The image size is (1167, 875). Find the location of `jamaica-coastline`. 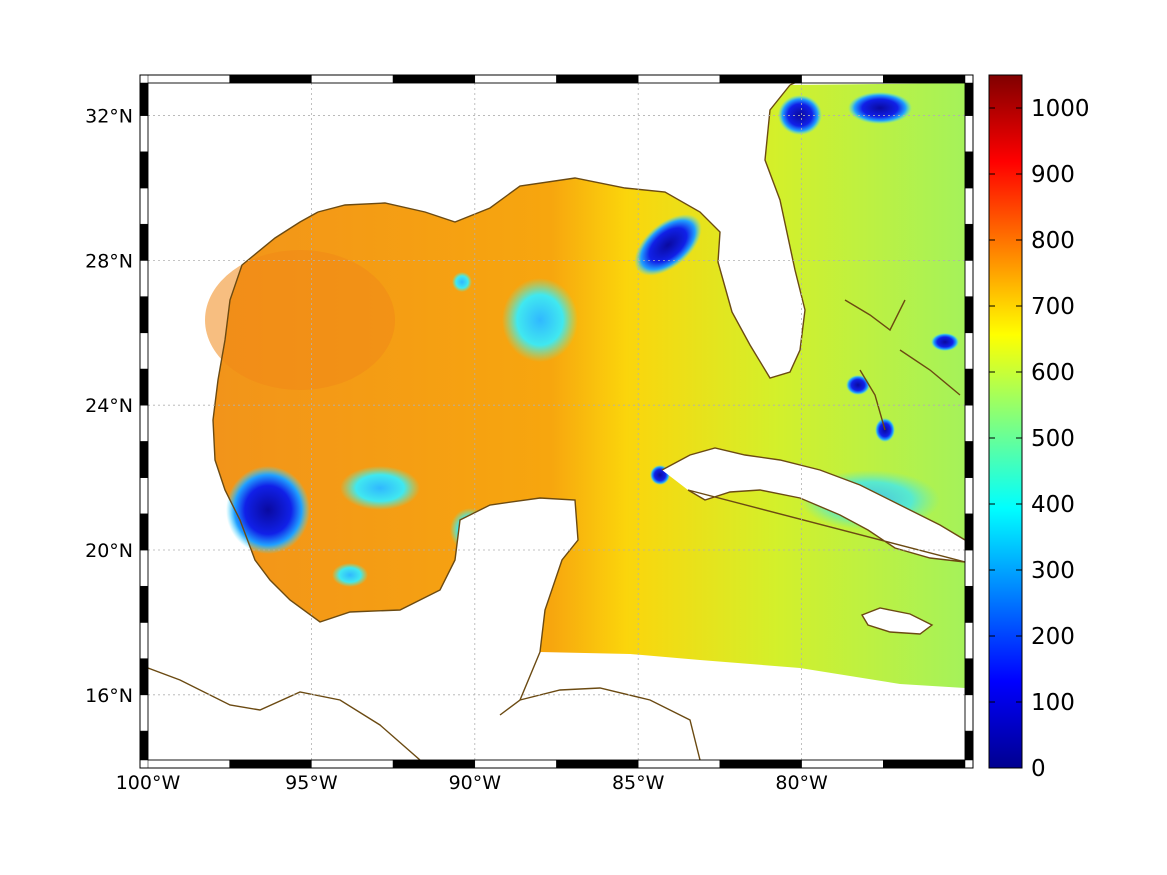

jamaica-coastline is located at coordinates (897, 621).